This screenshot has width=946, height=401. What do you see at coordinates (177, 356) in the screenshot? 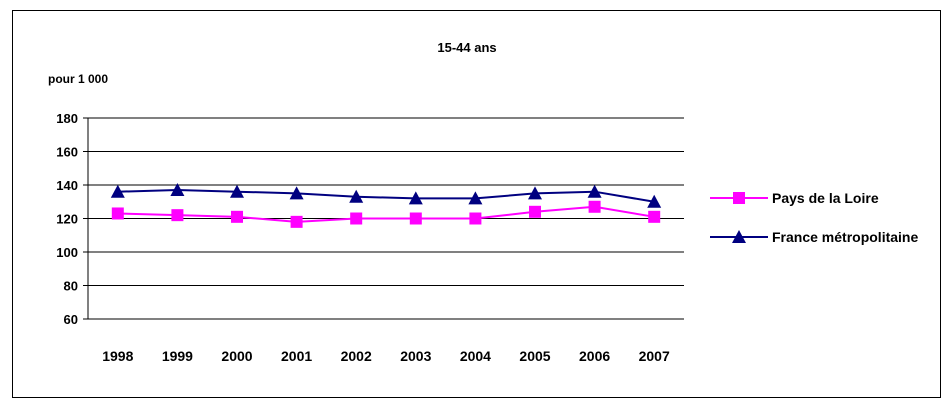
I see `x-tick-label: 1999` at bounding box center [177, 356].